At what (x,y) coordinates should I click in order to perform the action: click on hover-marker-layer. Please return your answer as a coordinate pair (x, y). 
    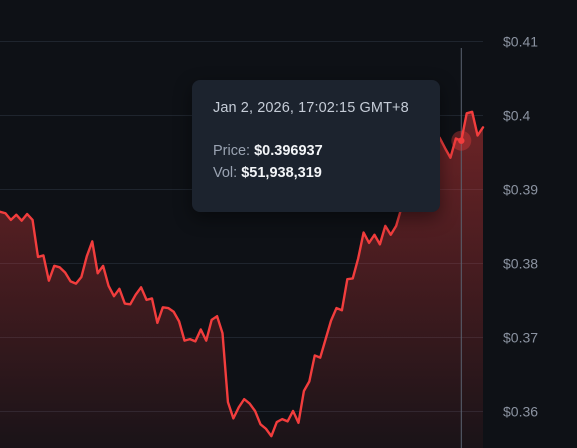
    Looking at the image, I should click on (461, 140).